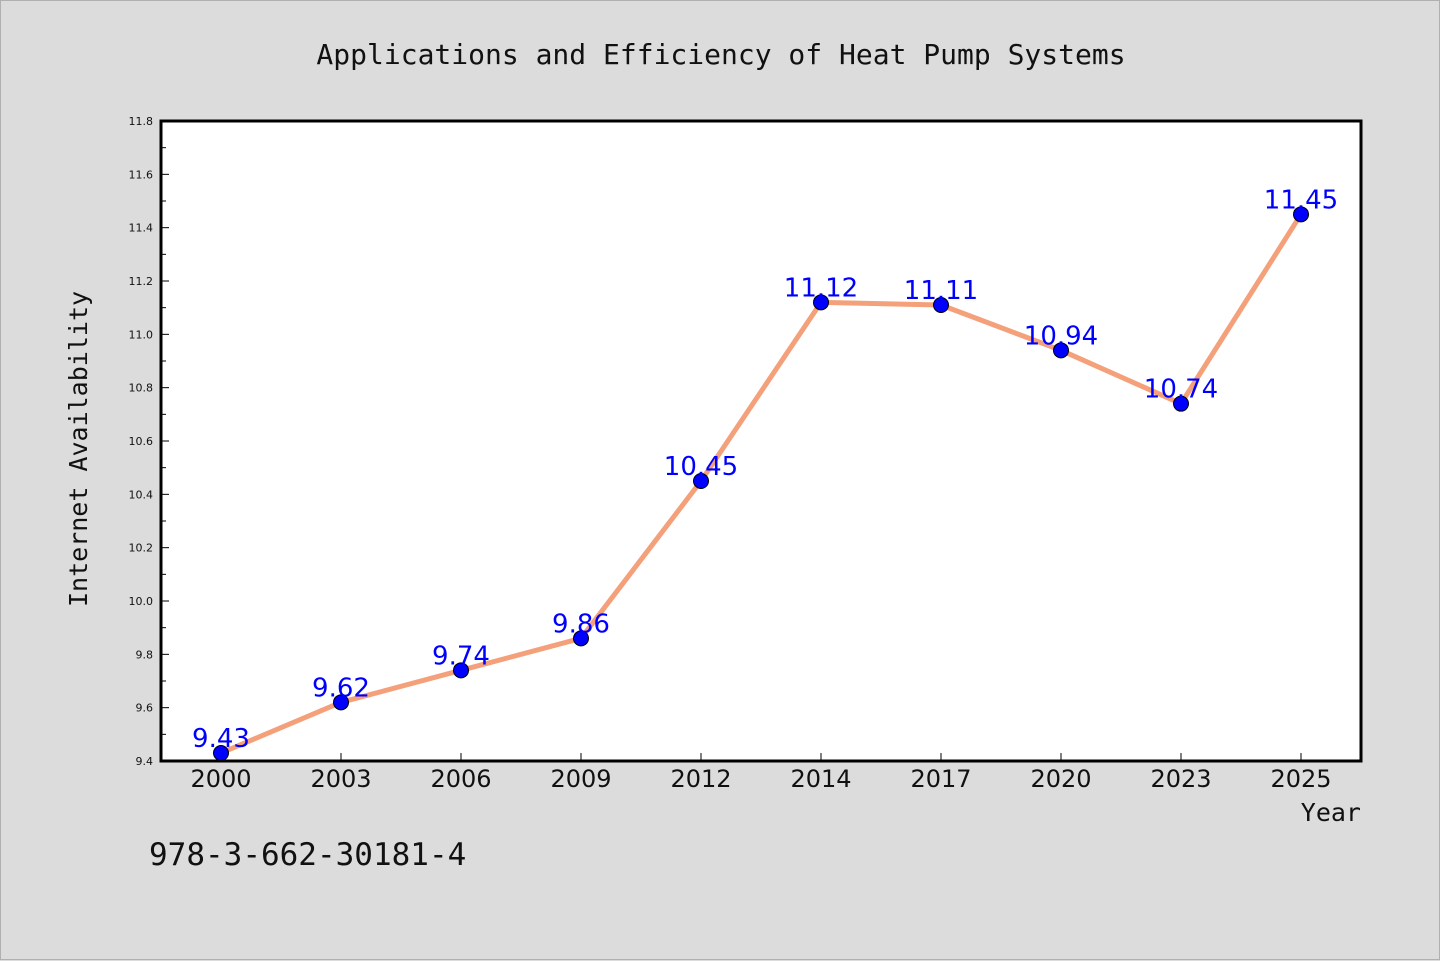 The height and width of the screenshot is (961, 1440). What do you see at coordinates (145, 708) in the screenshot?
I see `y-tick-label: 9.6` at bounding box center [145, 708].